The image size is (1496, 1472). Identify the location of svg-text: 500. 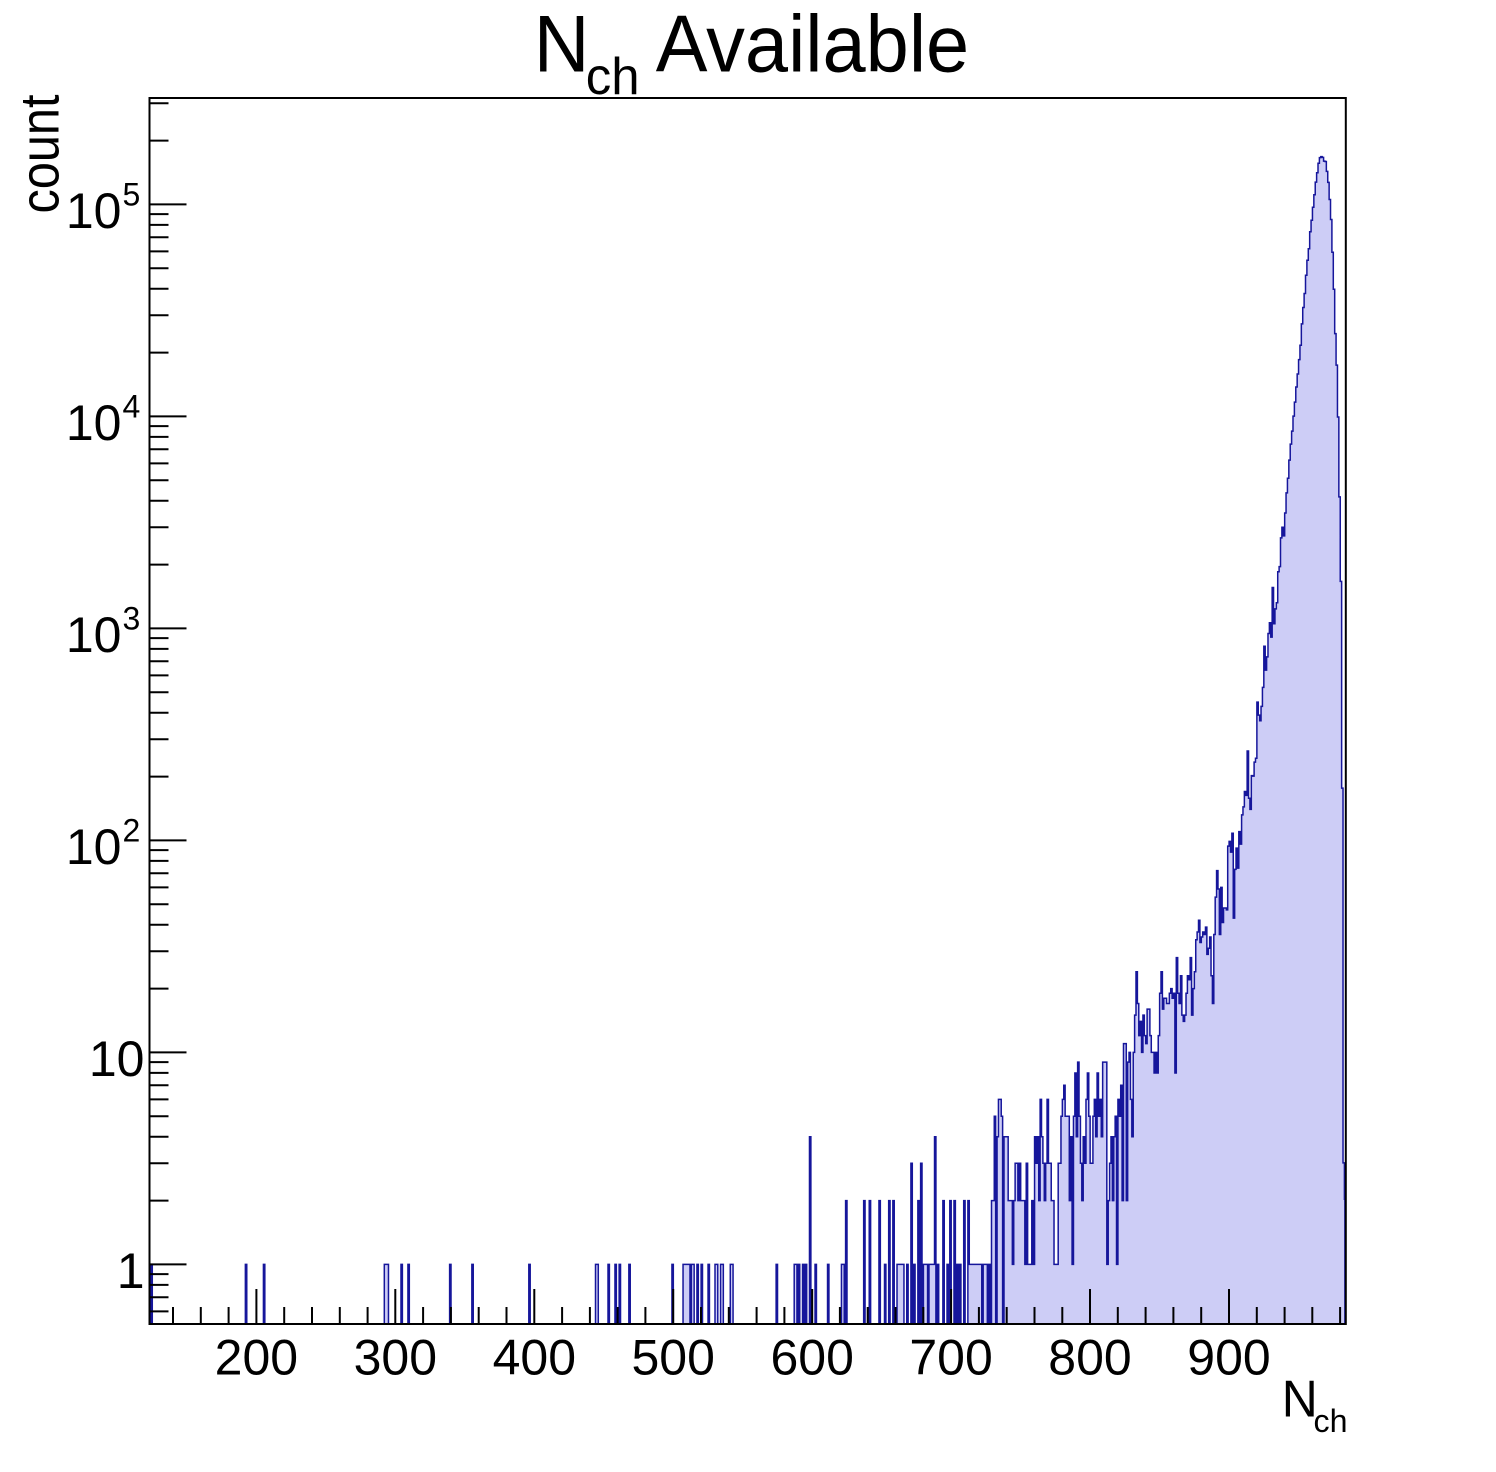
(672, 1358).